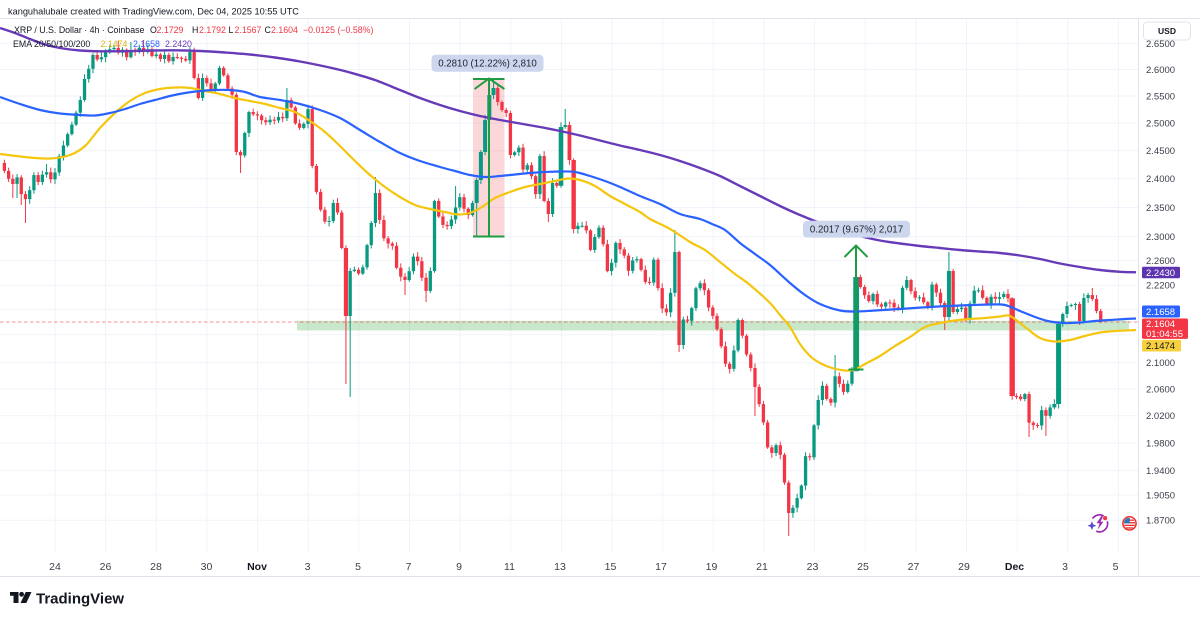 This screenshot has height=624, width=1200. Describe the element at coordinates (1160, 495) in the screenshot. I see `svg-text: 1.9050` at that location.